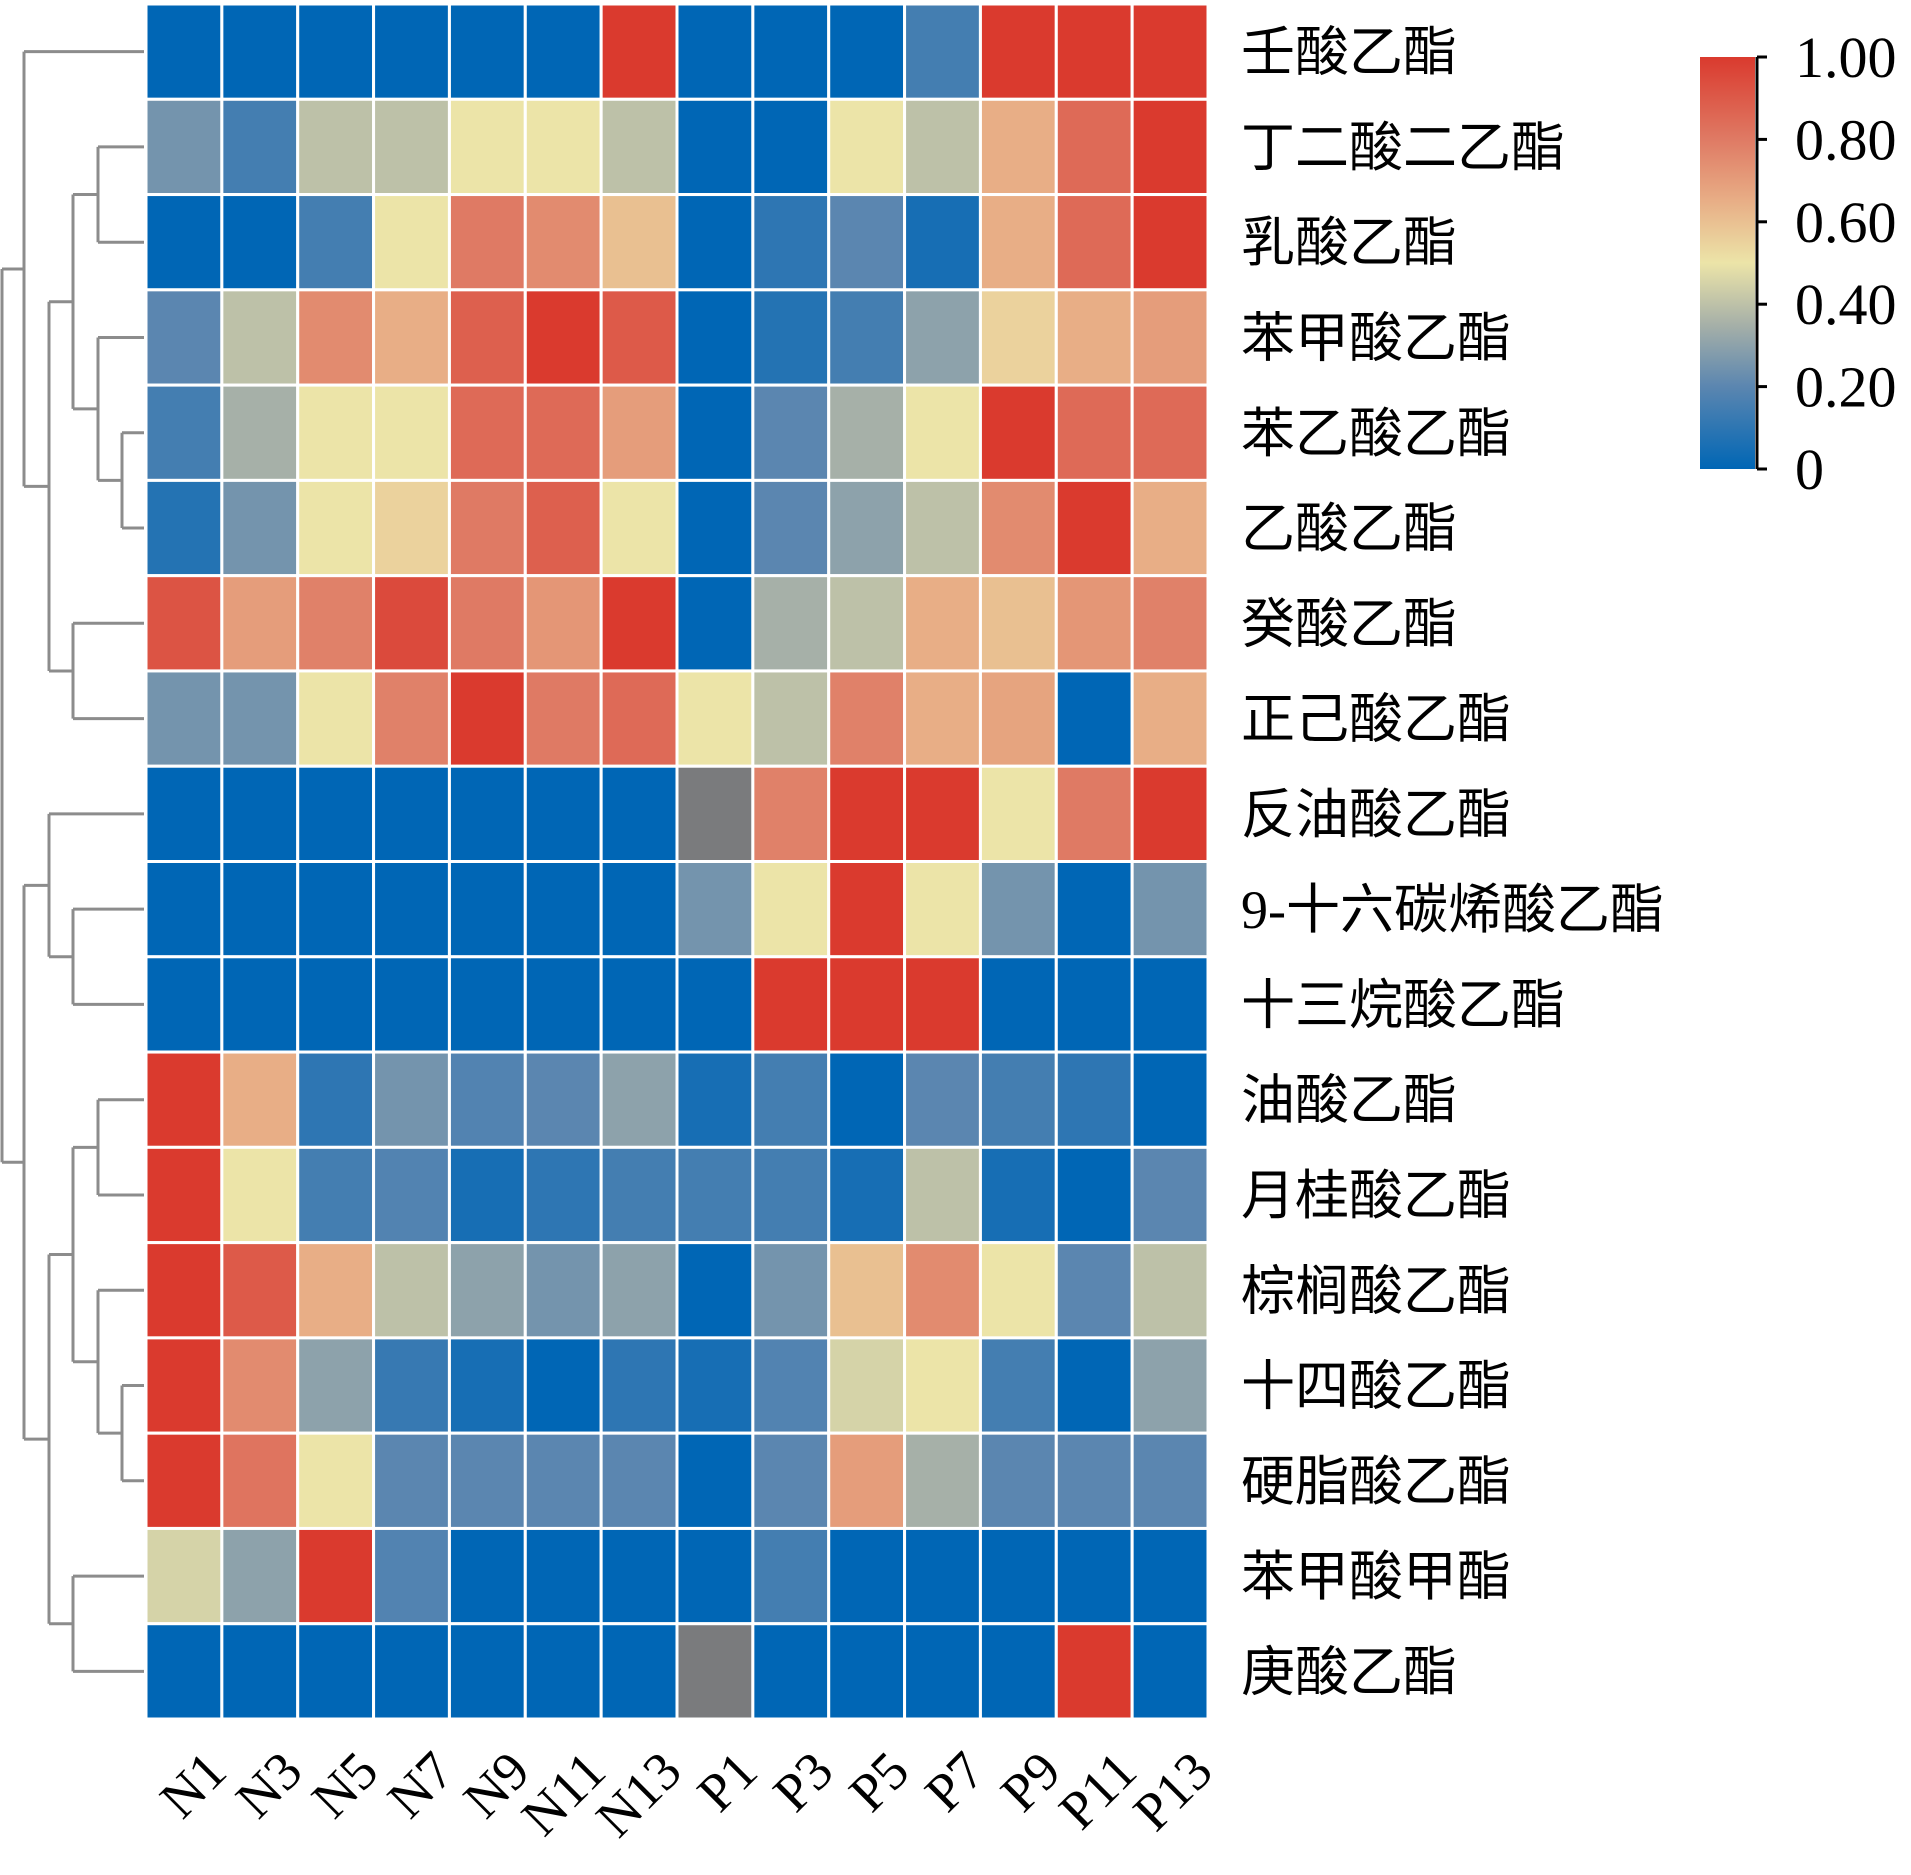 Image resolution: width=1911 pixels, height=1875 pixels. I want to click on column-label: N7, so click(420, 1784).